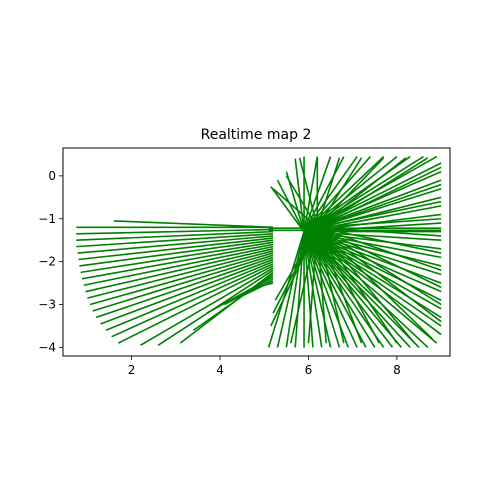  Describe the element at coordinates (397, 370) in the screenshot. I see `x-tick-label: 8` at that location.